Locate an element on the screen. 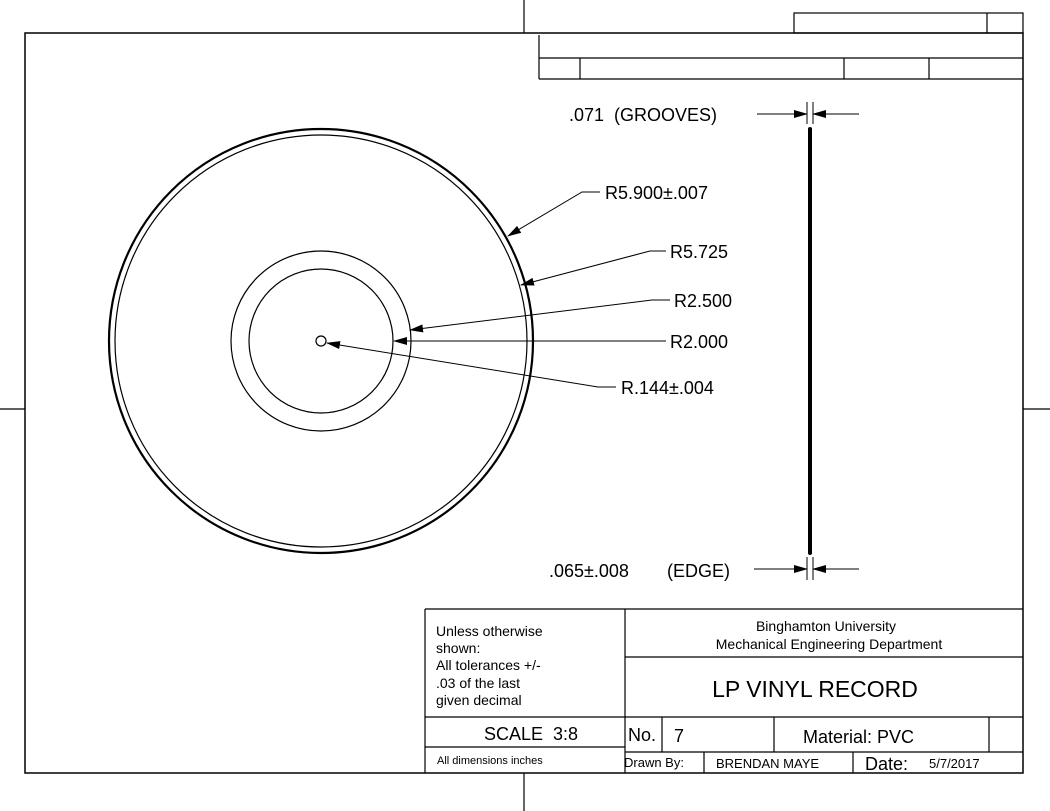 The image size is (1050, 811). label-inner-radius-label: R2.000 is located at coordinates (699, 342).